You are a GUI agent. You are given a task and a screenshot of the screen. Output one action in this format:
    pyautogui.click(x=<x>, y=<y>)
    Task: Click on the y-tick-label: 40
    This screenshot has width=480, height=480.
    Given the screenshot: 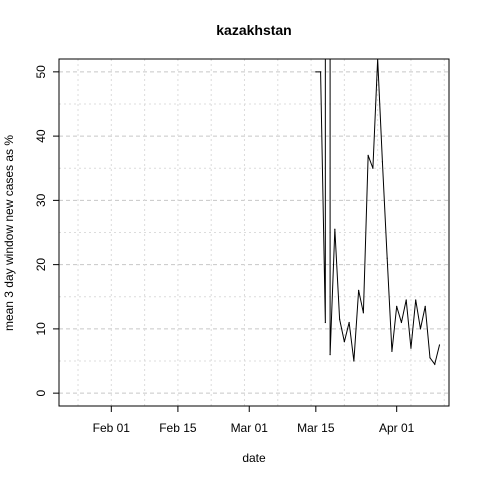 What is the action you would take?
    pyautogui.click(x=41, y=136)
    